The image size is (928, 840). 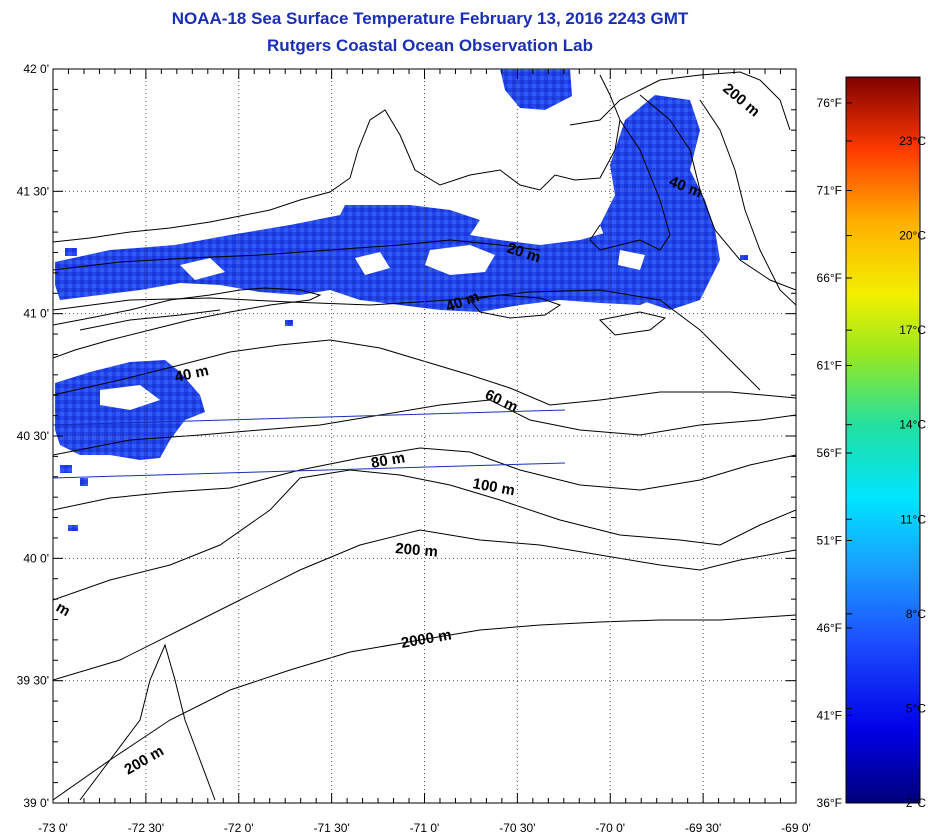 What do you see at coordinates (829, 366) in the screenshot?
I see `colorbar-fahrenheit-label: 61°F` at bounding box center [829, 366].